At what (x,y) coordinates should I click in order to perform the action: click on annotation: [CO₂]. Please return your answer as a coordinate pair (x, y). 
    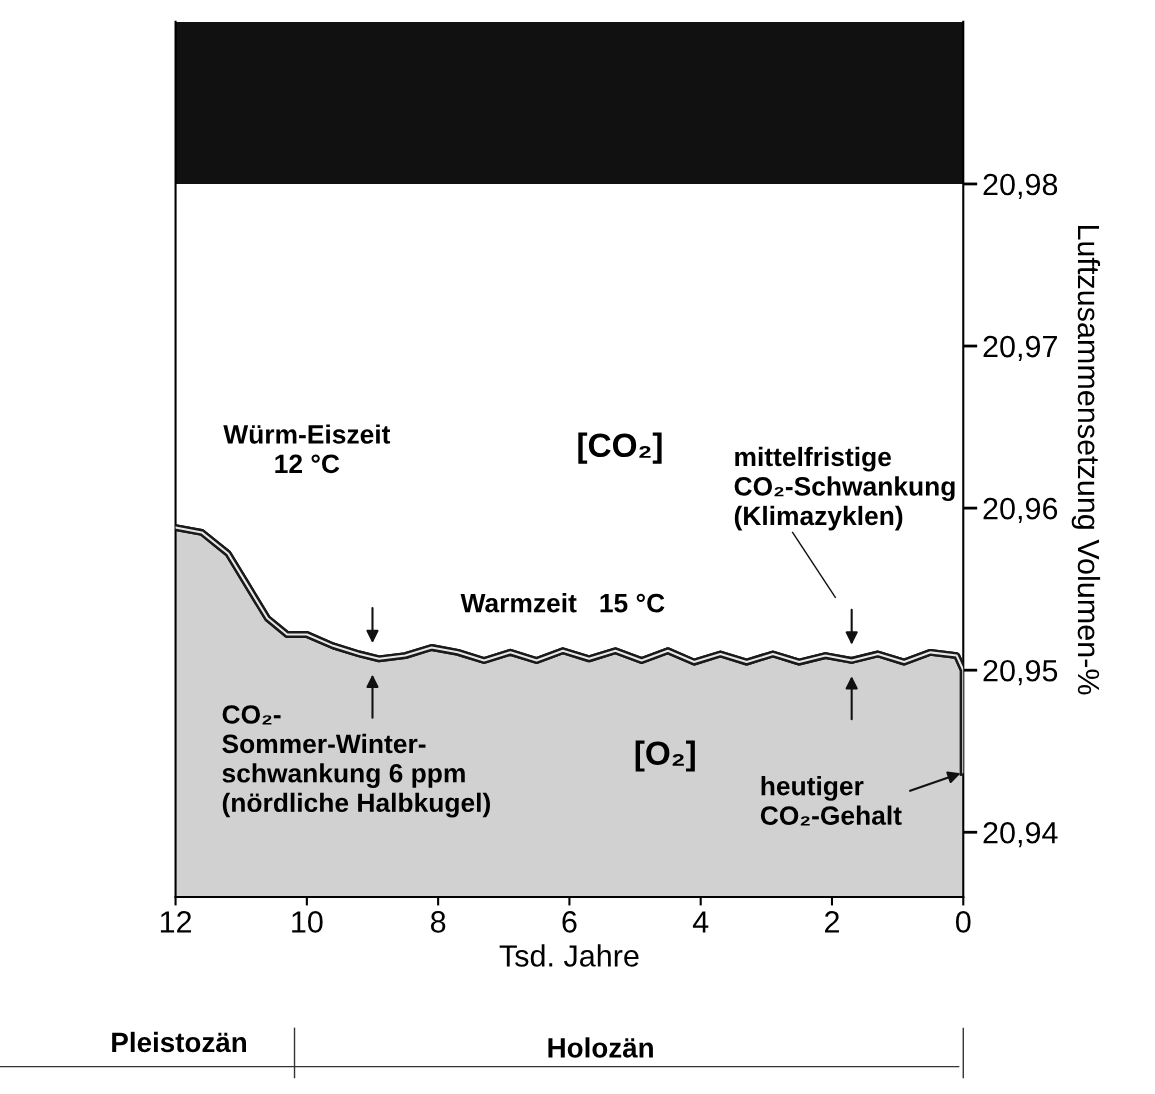
    Looking at the image, I should click on (620, 448).